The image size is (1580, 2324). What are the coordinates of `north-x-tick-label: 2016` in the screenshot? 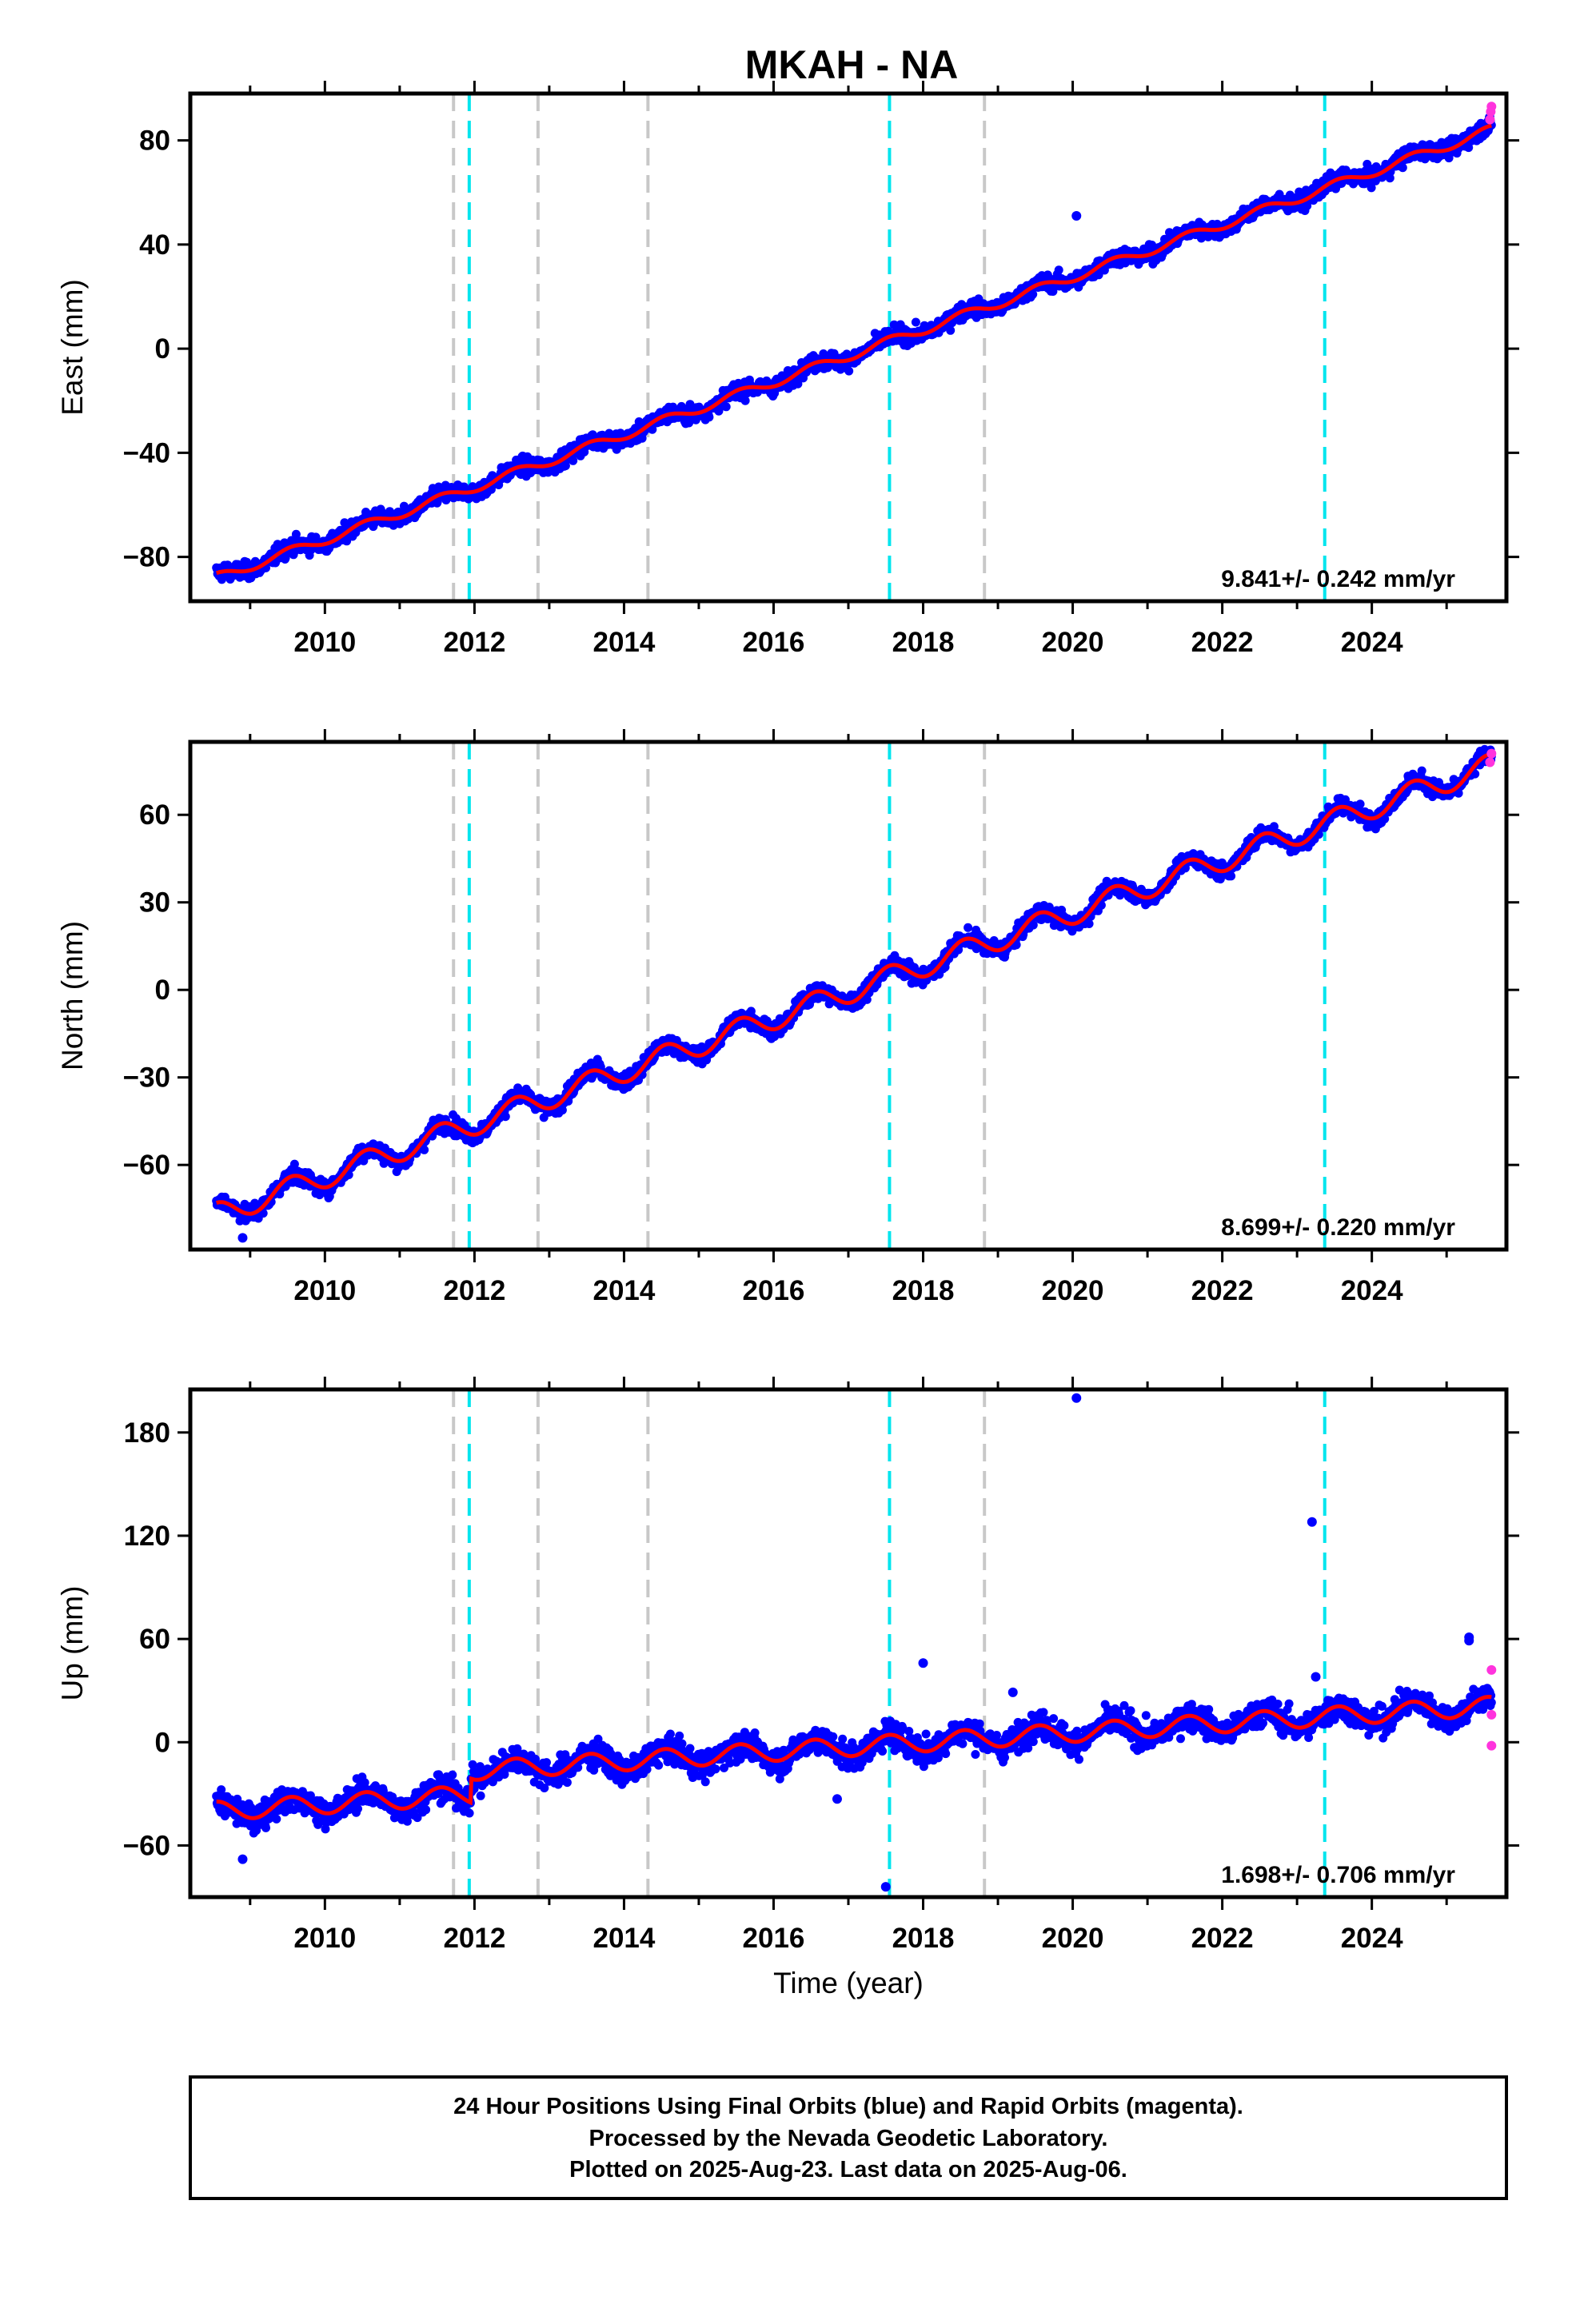 It's located at (774, 1290).